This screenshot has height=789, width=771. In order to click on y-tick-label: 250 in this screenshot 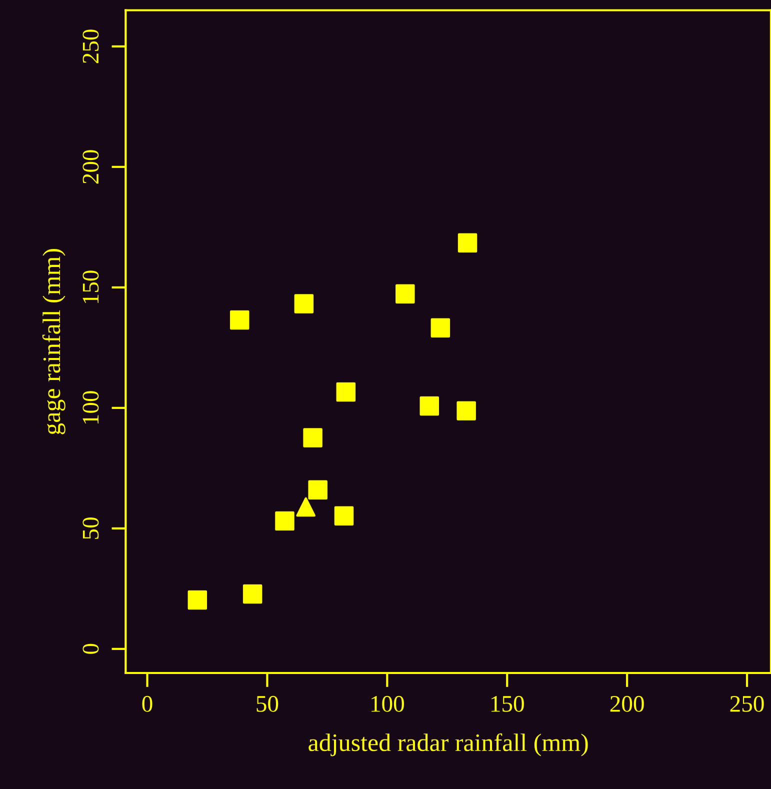, I will do `click(90, 47)`.